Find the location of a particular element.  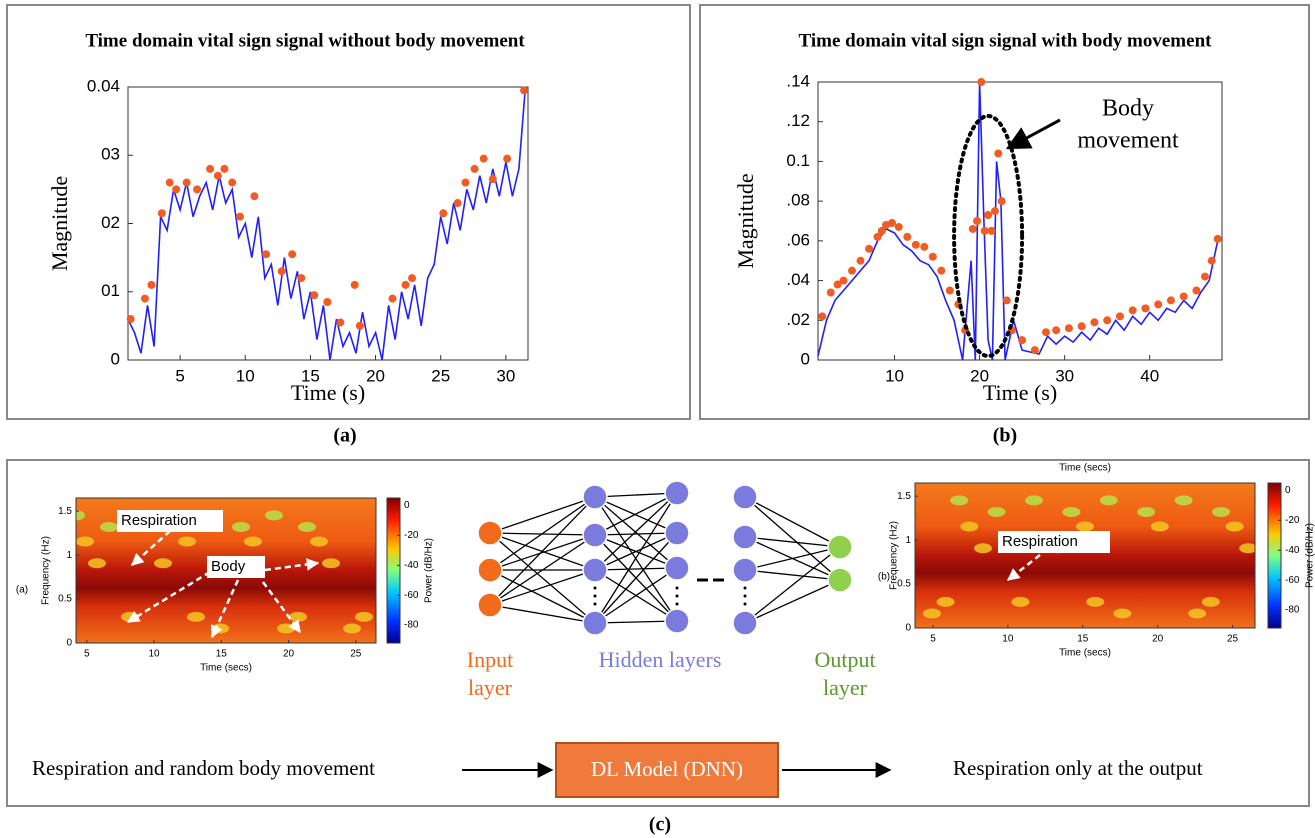

layer-label: Output is located at coordinates (844, 659).